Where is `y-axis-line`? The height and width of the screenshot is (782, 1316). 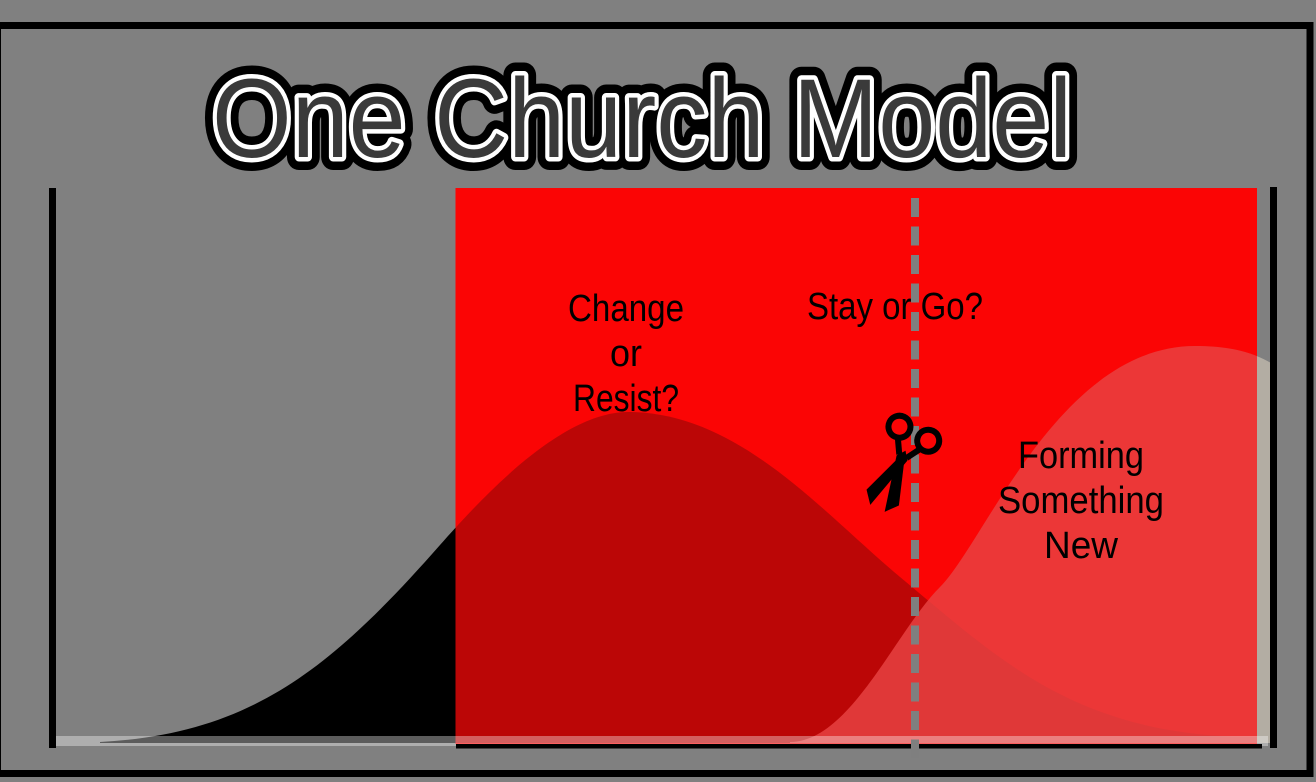 y-axis-line is located at coordinates (52, 468).